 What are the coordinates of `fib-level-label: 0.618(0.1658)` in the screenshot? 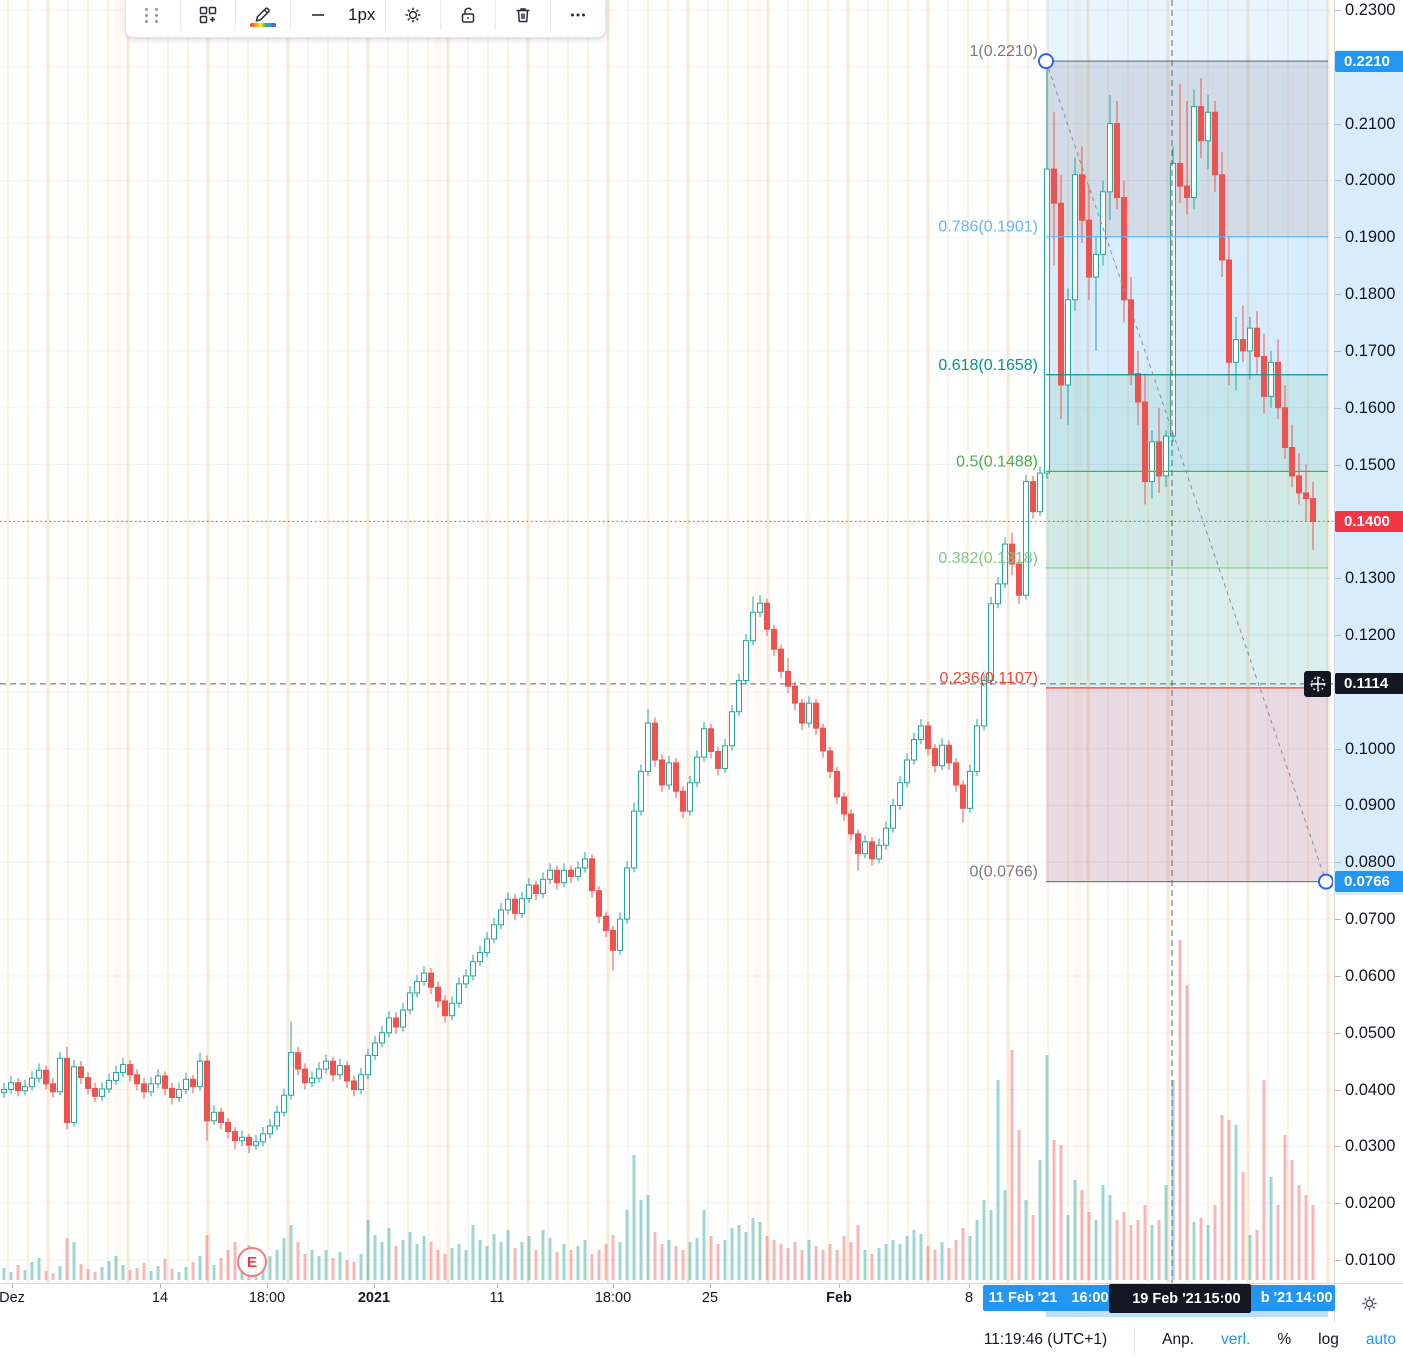 It's located at (988, 365).